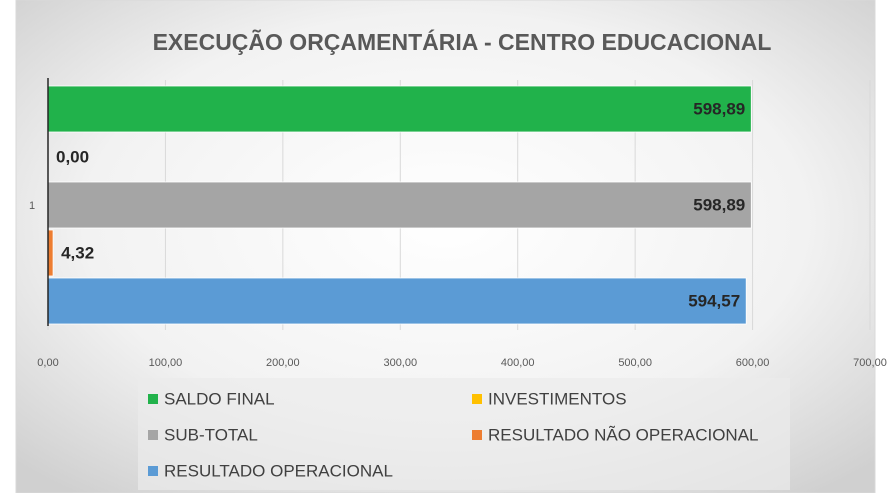 The width and height of the screenshot is (890, 493). Describe the element at coordinates (635, 363) in the screenshot. I see `x-tick-label: 500,00` at that location.